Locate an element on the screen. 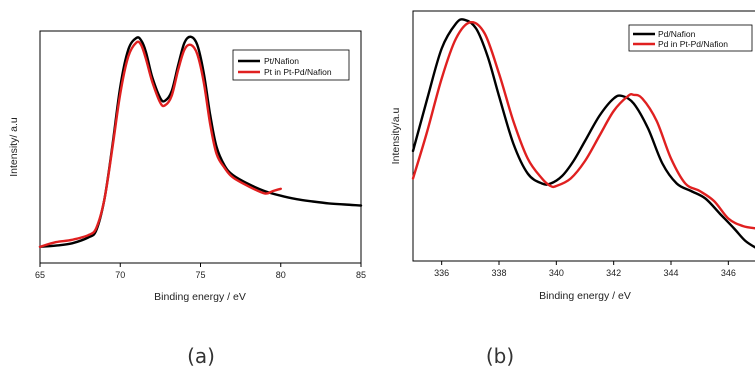 Image resolution: width=755 pixels, height=374 pixels. x-tick-label-a-3: 80 is located at coordinates (281, 275).